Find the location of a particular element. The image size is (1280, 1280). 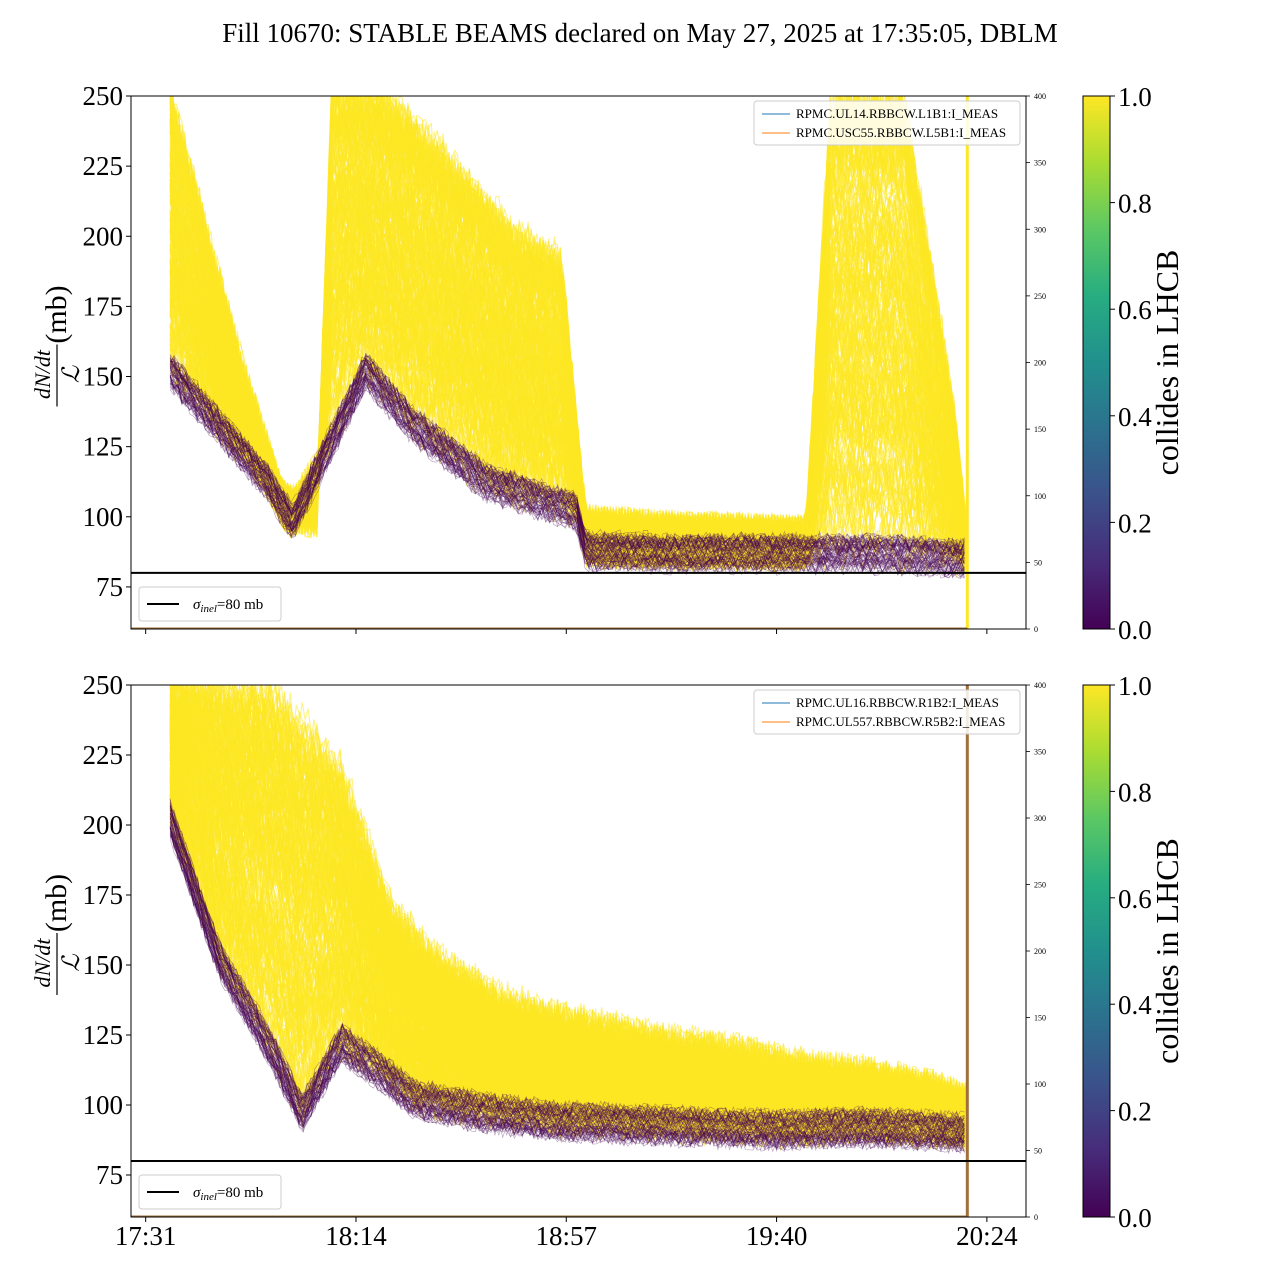

legend-entry: RPMC.UL16.RBBCW.R1B2:I_MEAS is located at coordinates (897, 702).